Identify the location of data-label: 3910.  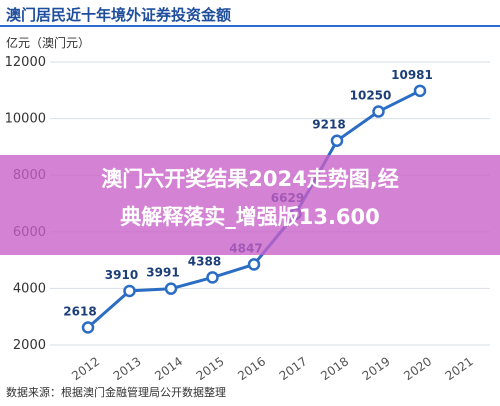
(121, 275).